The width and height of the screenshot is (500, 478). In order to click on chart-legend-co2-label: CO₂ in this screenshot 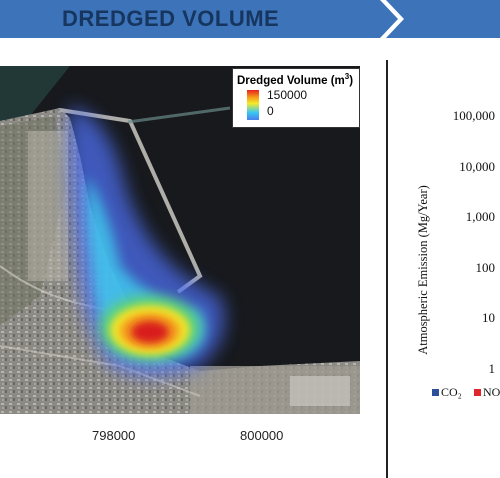, I will do `click(451, 392)`.